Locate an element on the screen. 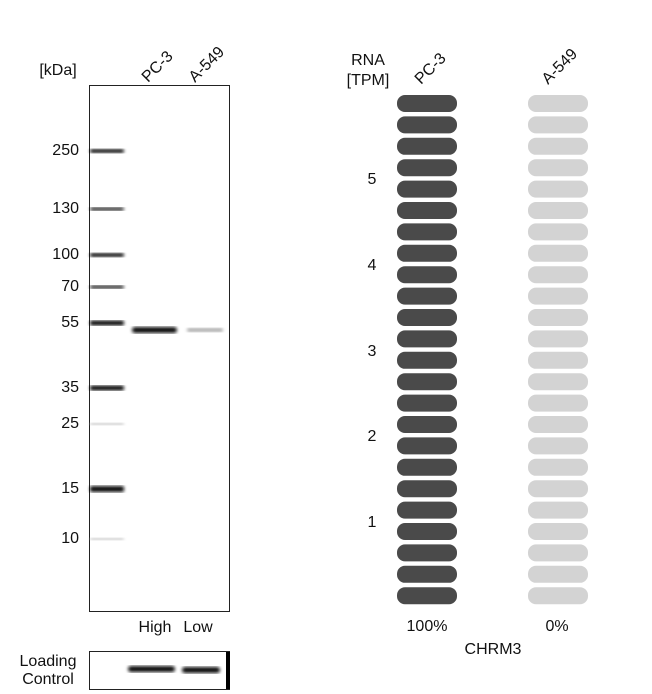 This screenshot has height=694, width=652. loading-edge is located at coordinates (228, 670).